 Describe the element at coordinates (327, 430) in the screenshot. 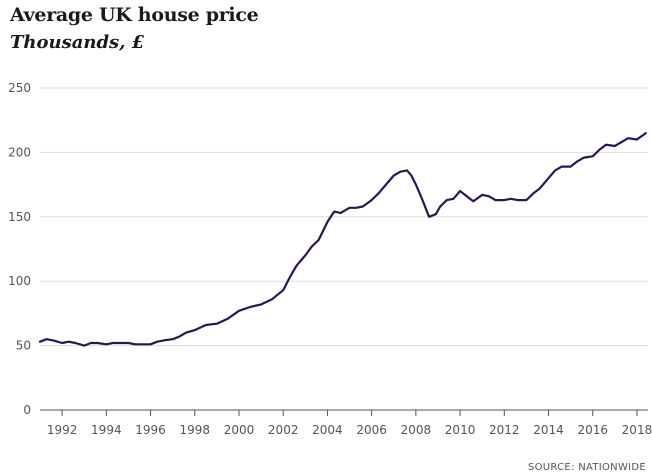

I see `x-tick-label: 2004` at that location.